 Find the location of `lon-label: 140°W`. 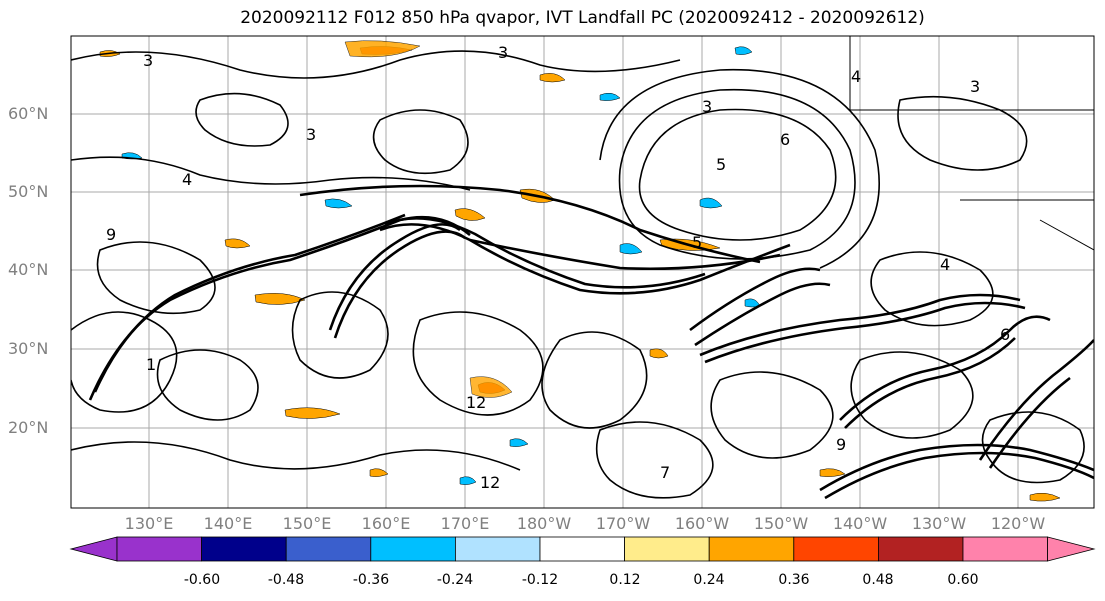

lon-label: 140°W is located at coordinates (860, 523).